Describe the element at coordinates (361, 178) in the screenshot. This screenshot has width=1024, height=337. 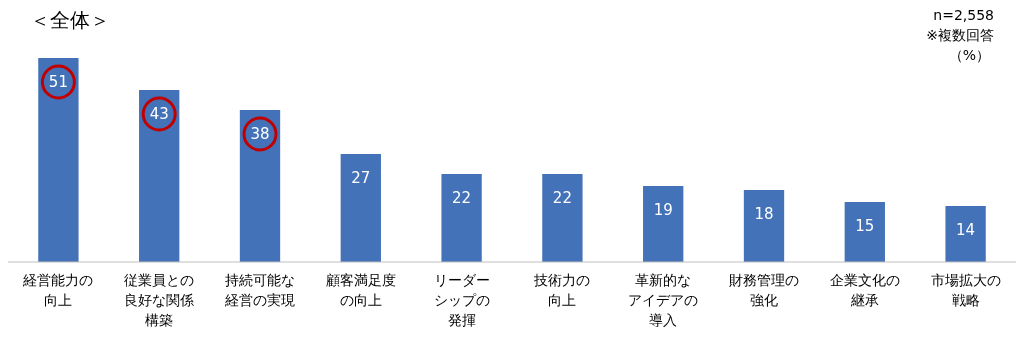
I see `data-label: 27` at that location.